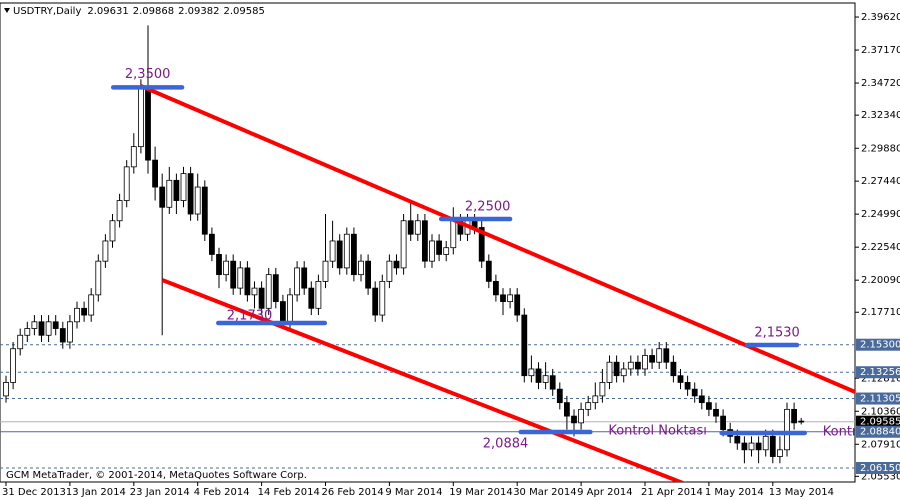 Image resolution: width=900 pixels, height=500 pixels. I want to click on x-tick-label: 4 Feb 2014, so click(222, 492).